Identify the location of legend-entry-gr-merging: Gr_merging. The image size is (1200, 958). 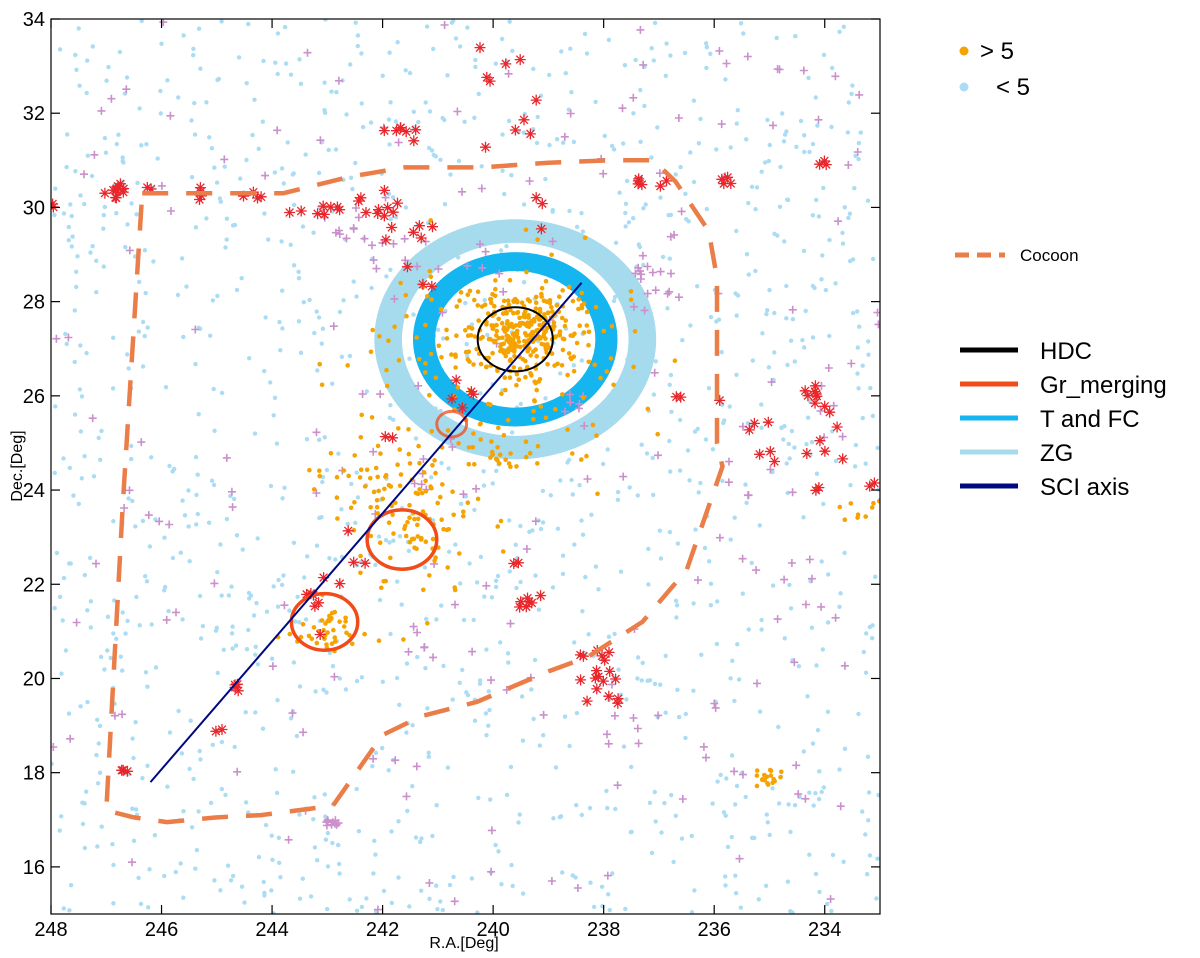
(1063, 385).